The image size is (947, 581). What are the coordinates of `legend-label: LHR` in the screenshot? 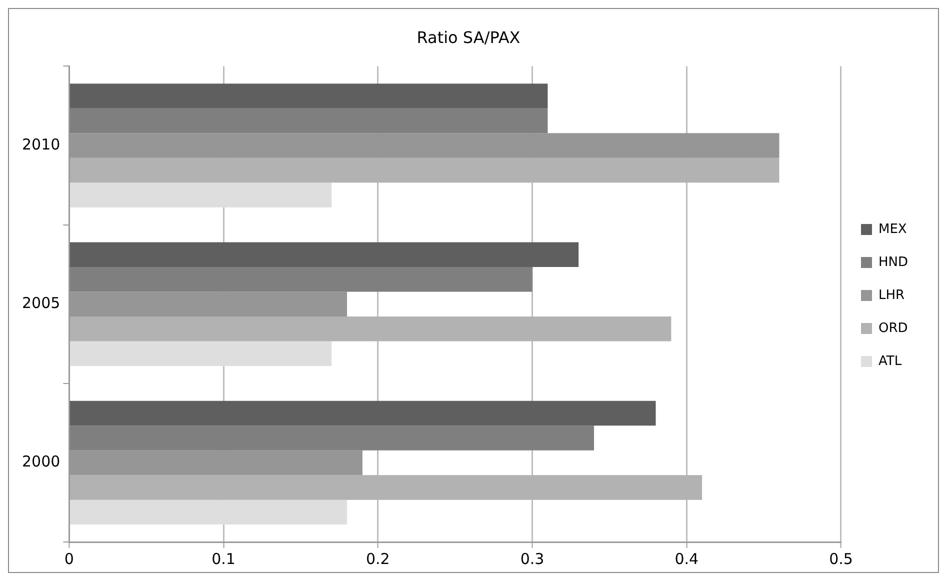 It's located at (891, 295).